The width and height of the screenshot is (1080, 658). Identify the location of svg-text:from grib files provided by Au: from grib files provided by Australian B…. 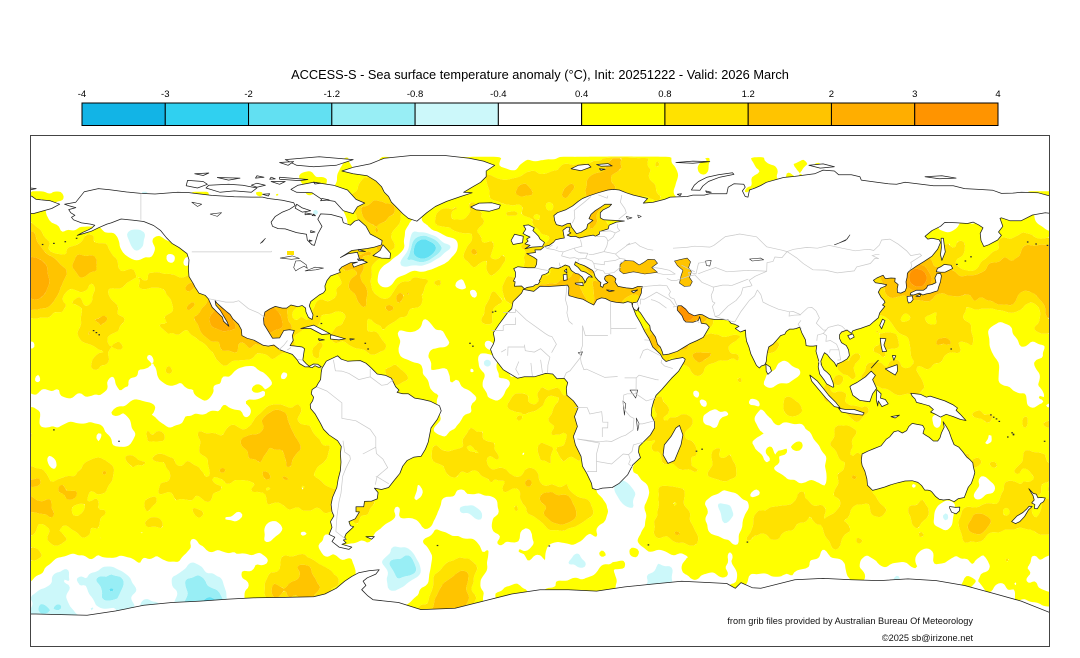
(850, 621).